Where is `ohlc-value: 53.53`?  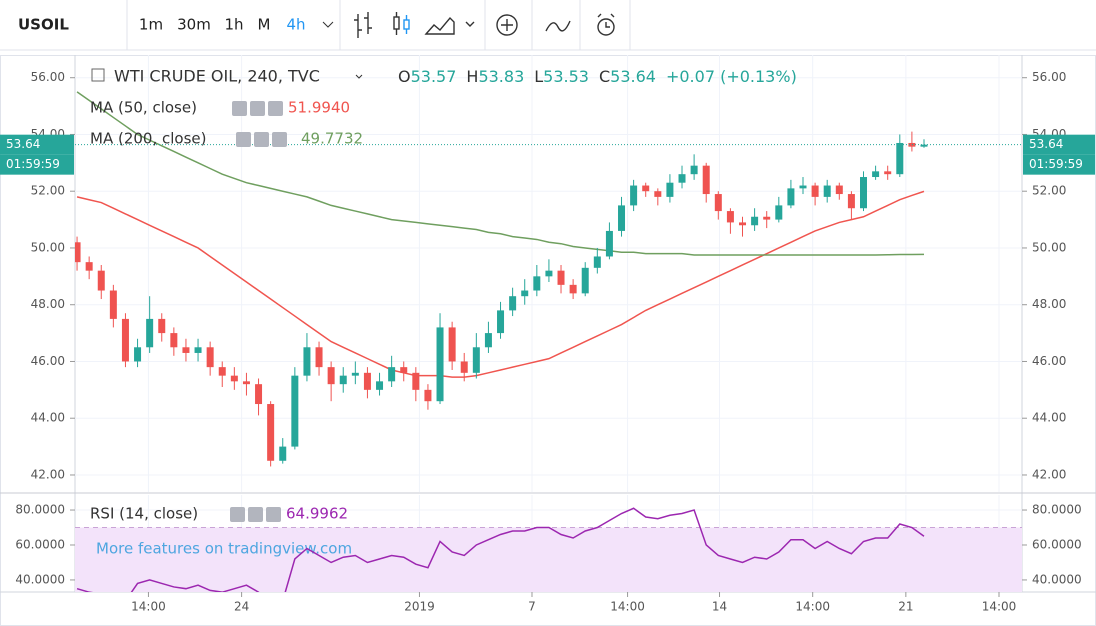 ohlc-value: 53.53 is located at coordinates (566, 76).